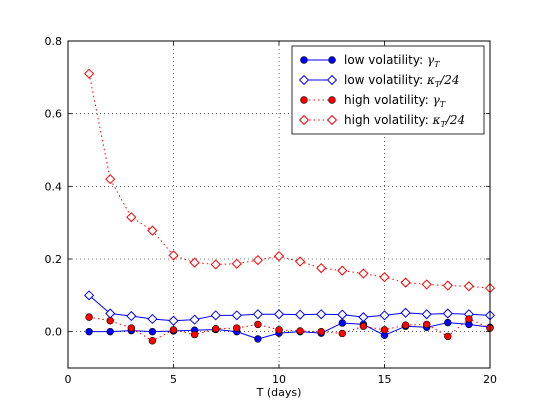 This screenshot has width=545, height=409. Describe the element at coordinates (54, 41) in the screenshot. I see `y-tick-label: 0.8` at that location.